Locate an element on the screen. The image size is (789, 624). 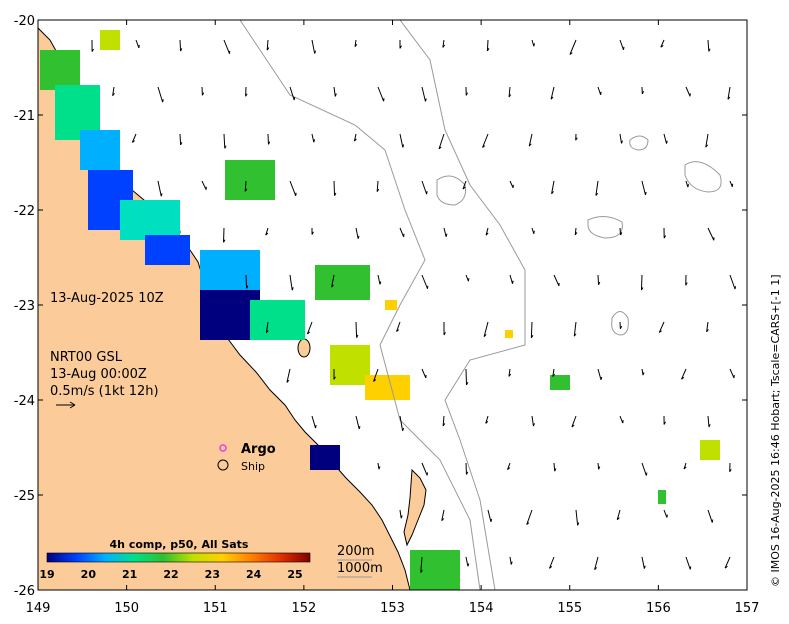
x-tick-label: 156 is located at coordinates (658, 608).